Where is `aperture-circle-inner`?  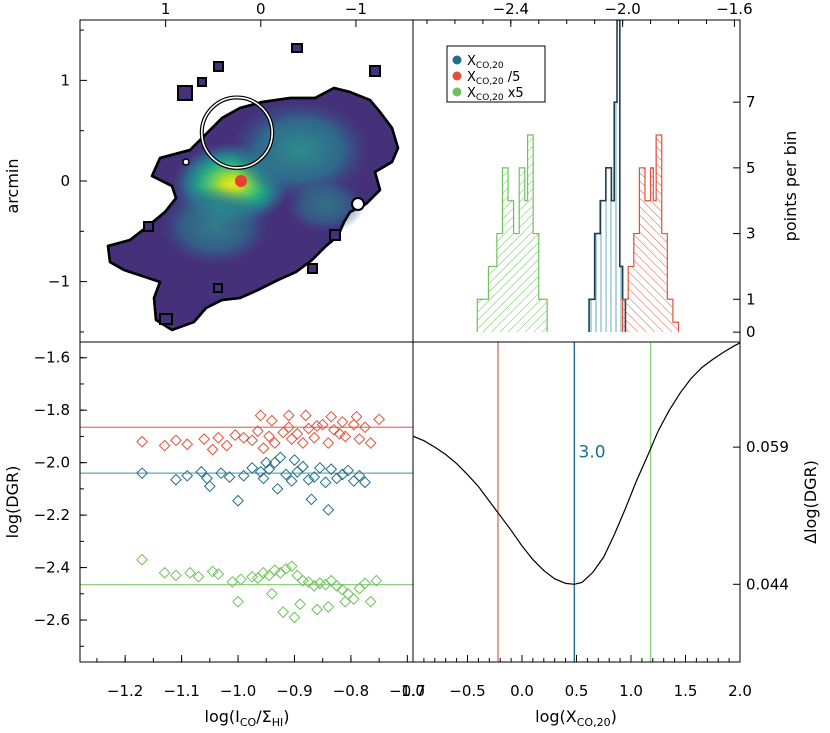 aperture-circle-inner is located at coordinates (237, 132).